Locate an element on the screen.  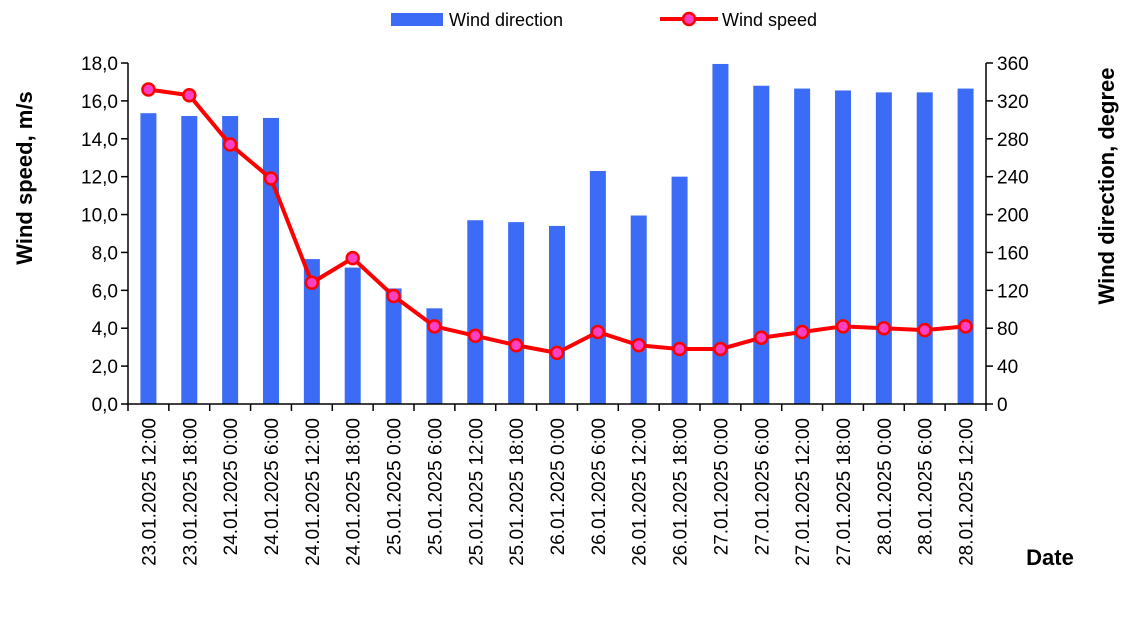
right-axis-ticks: 0 40 80 120 160 200 240 280 320 360 is located at coordinates (1007, 235).